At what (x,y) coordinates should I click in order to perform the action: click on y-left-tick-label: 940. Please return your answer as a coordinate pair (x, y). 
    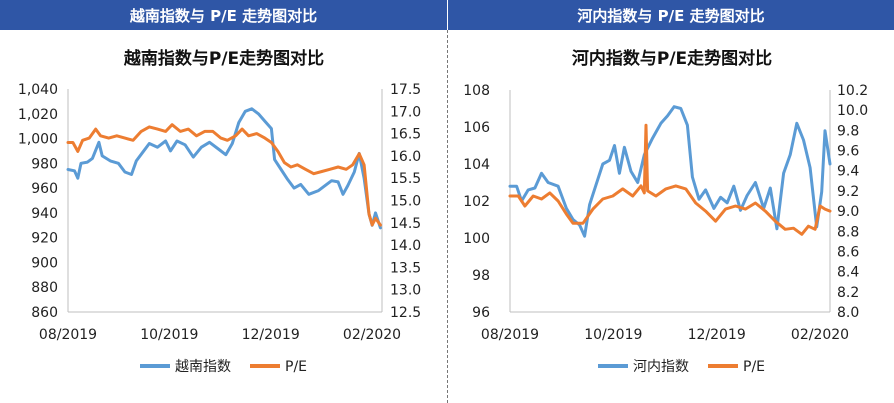
    Looking at the image, I should click on (44, 214).